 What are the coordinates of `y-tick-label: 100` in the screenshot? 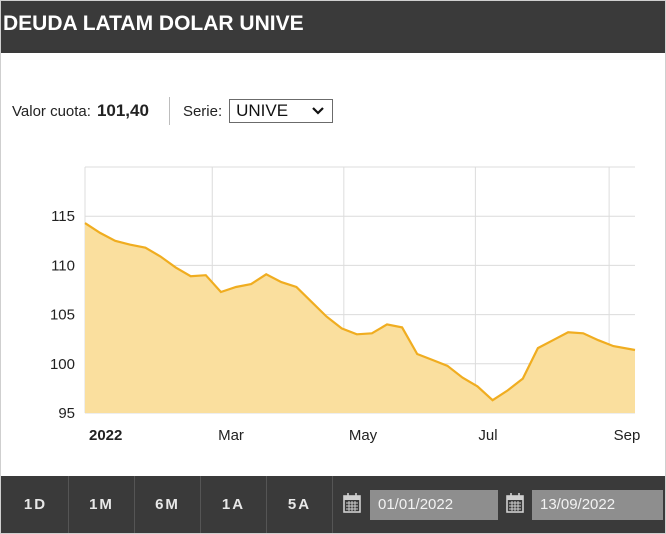 It's located at (62, 364).